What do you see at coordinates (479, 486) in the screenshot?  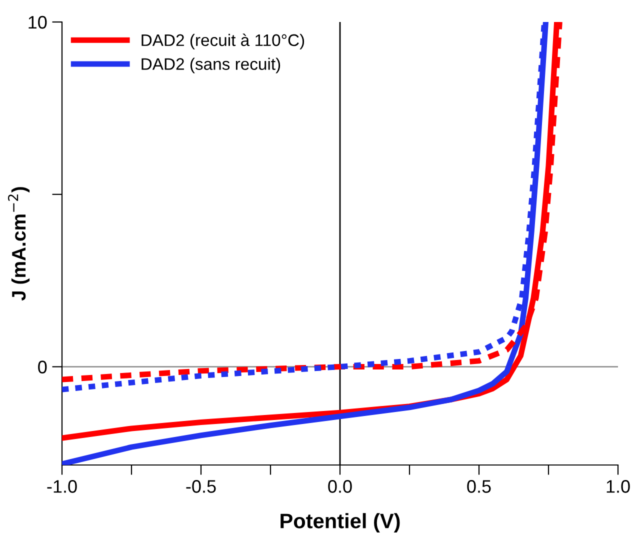 I see `x-tick-label: 0.5` at bounding box center [479, 486].